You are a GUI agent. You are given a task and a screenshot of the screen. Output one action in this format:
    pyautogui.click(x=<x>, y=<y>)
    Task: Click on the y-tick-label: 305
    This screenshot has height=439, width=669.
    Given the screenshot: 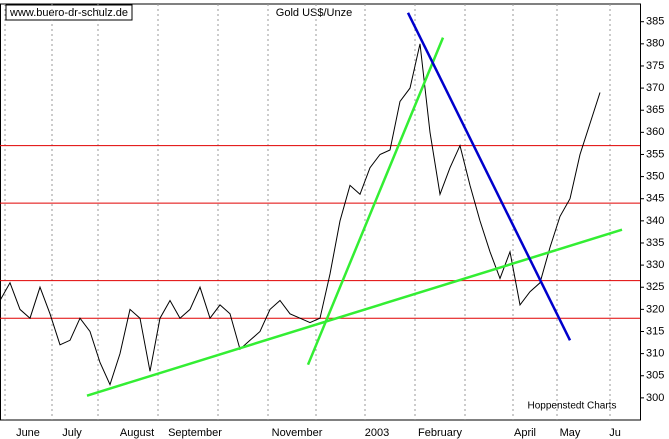 What is the action you would take?
    pyautogui.click(x=655, y=376)
    